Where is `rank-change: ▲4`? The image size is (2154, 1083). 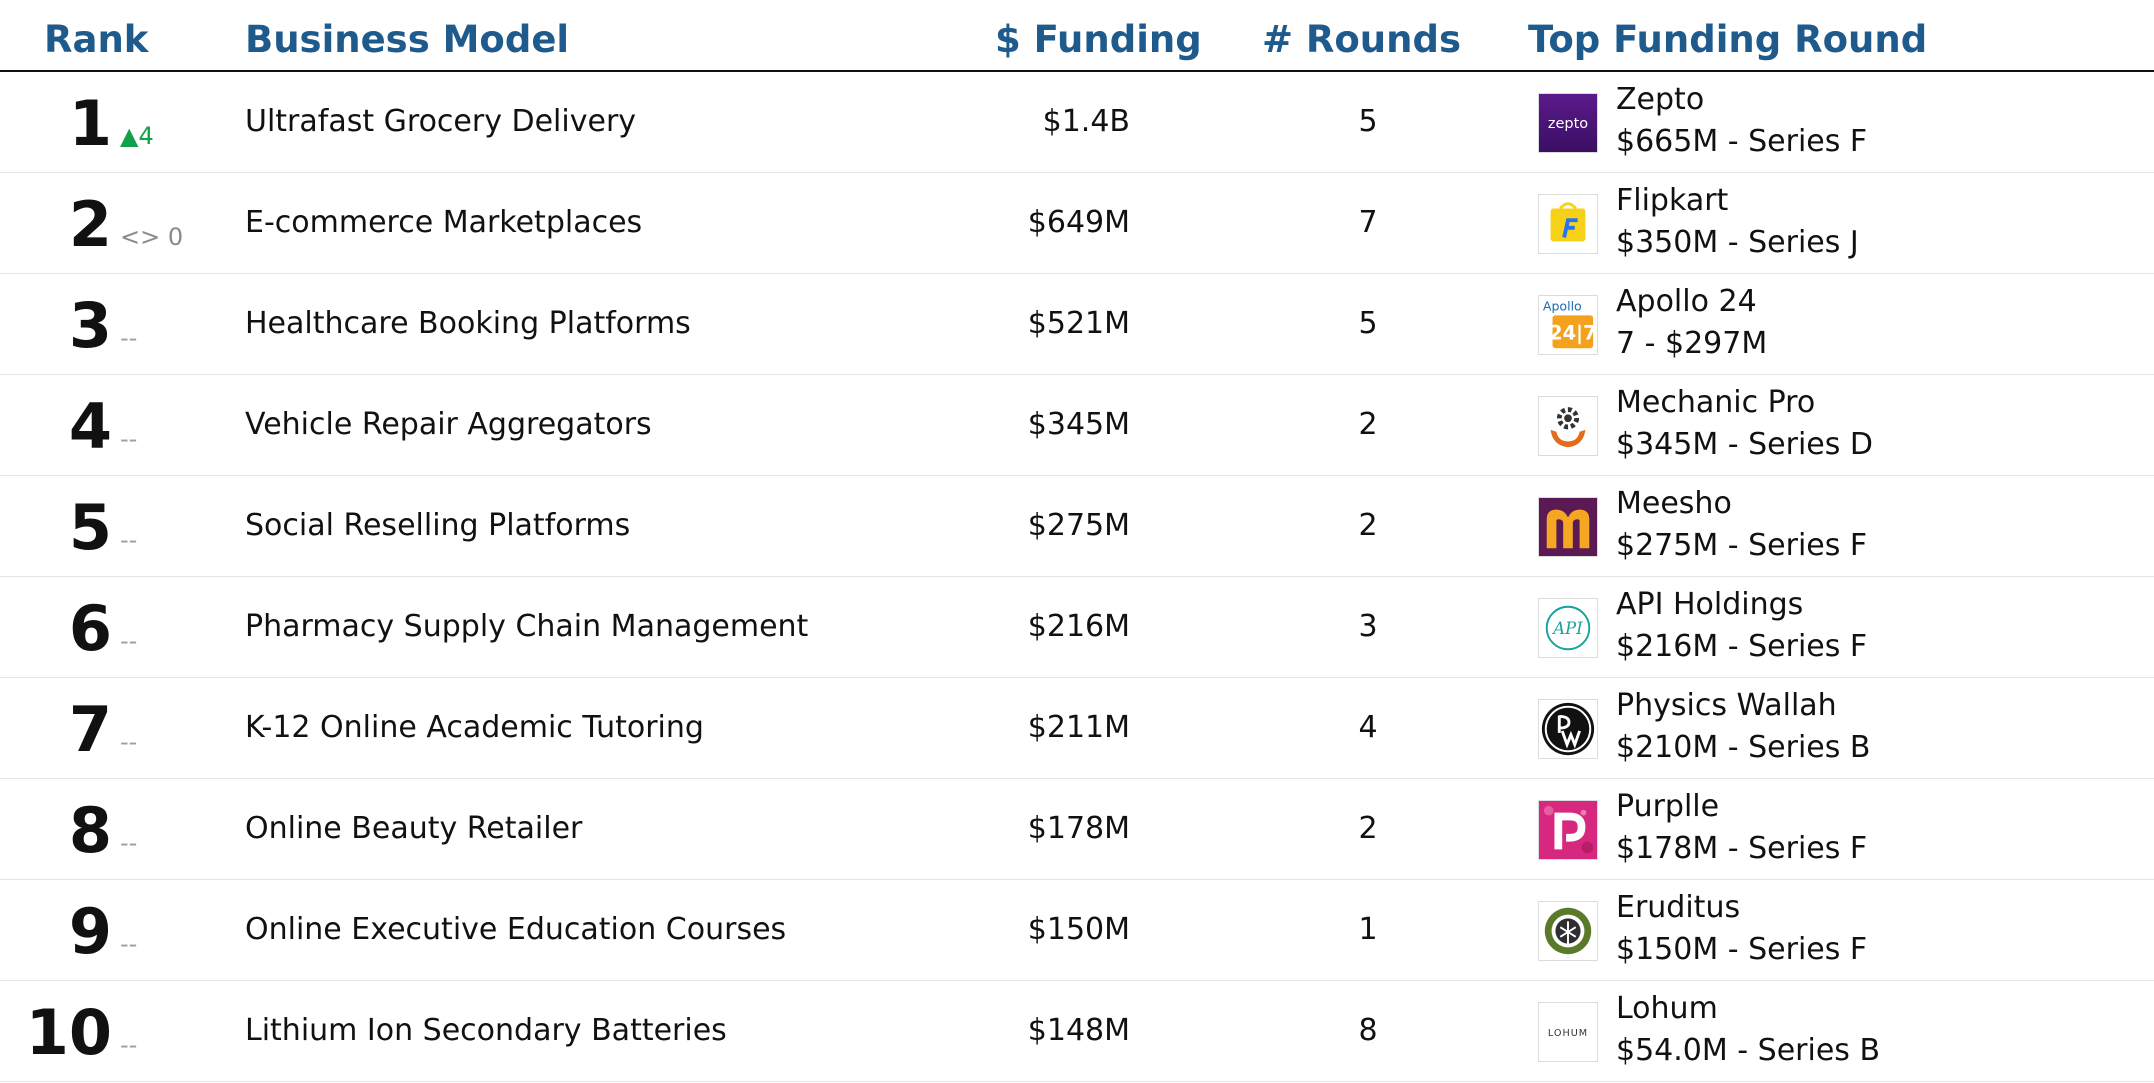
rank-change: ▲4 is located at coordinates (137, 136).